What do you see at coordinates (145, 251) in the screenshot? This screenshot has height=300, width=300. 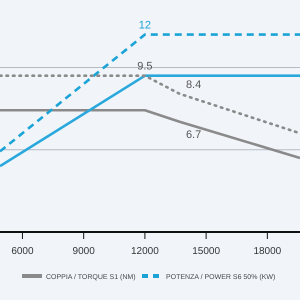 I see `x-tick-label: 12000` at bounding box center [145, 251].